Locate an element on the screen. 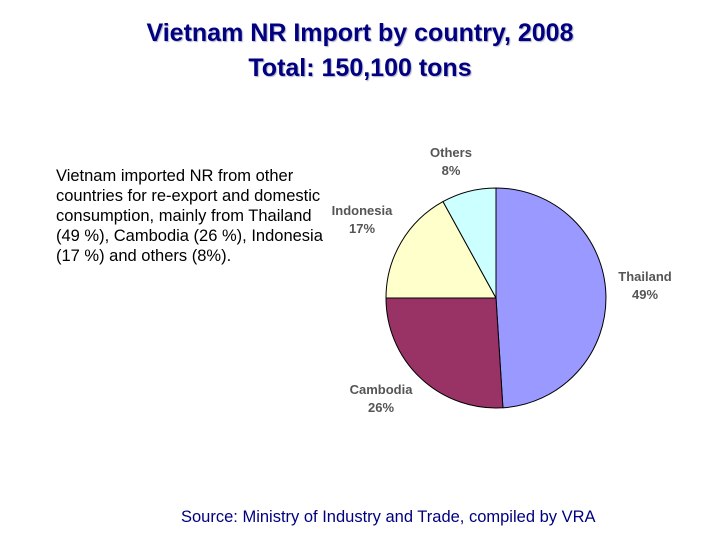  slice-label-cambodia: Cambodia is located at coordinates (382, 389).